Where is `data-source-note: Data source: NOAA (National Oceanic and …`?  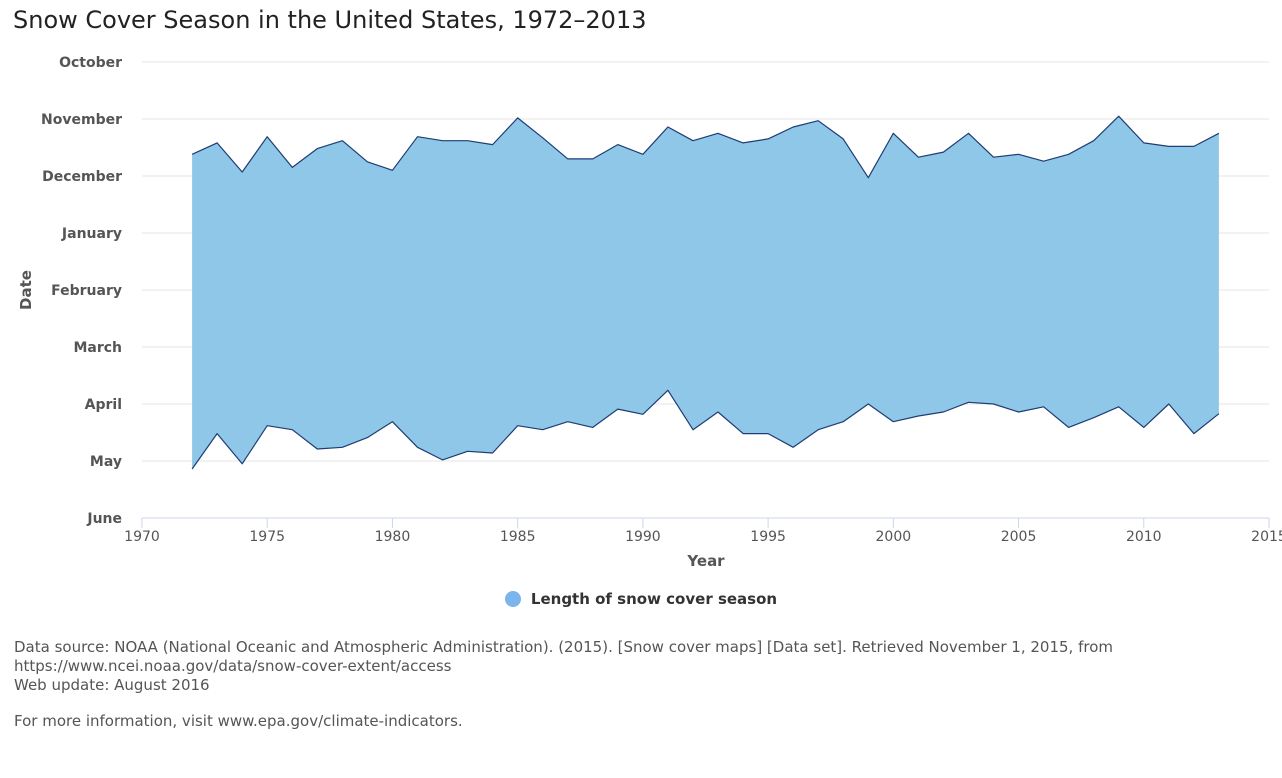
data-source-note: Data source: NOAA (National Oceanic and … is located at coordinates (563, 656).